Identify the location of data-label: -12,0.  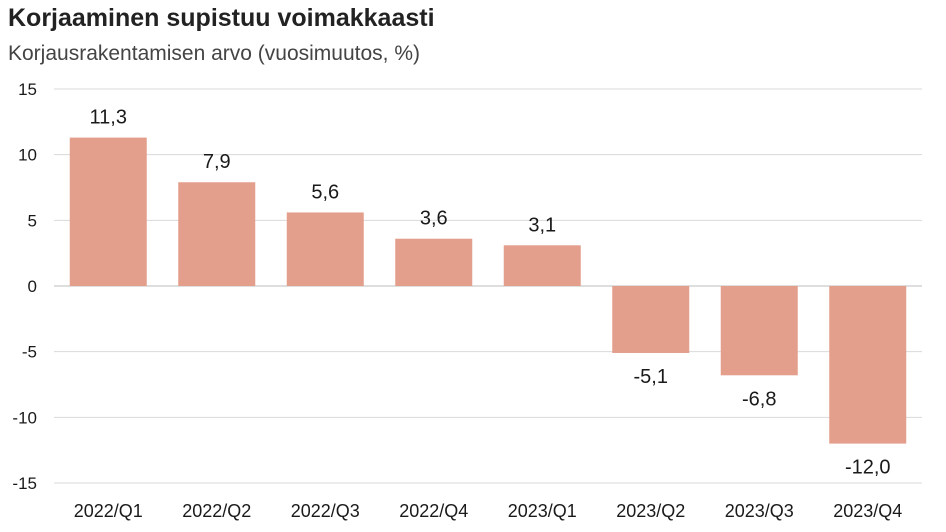
(868, 468).